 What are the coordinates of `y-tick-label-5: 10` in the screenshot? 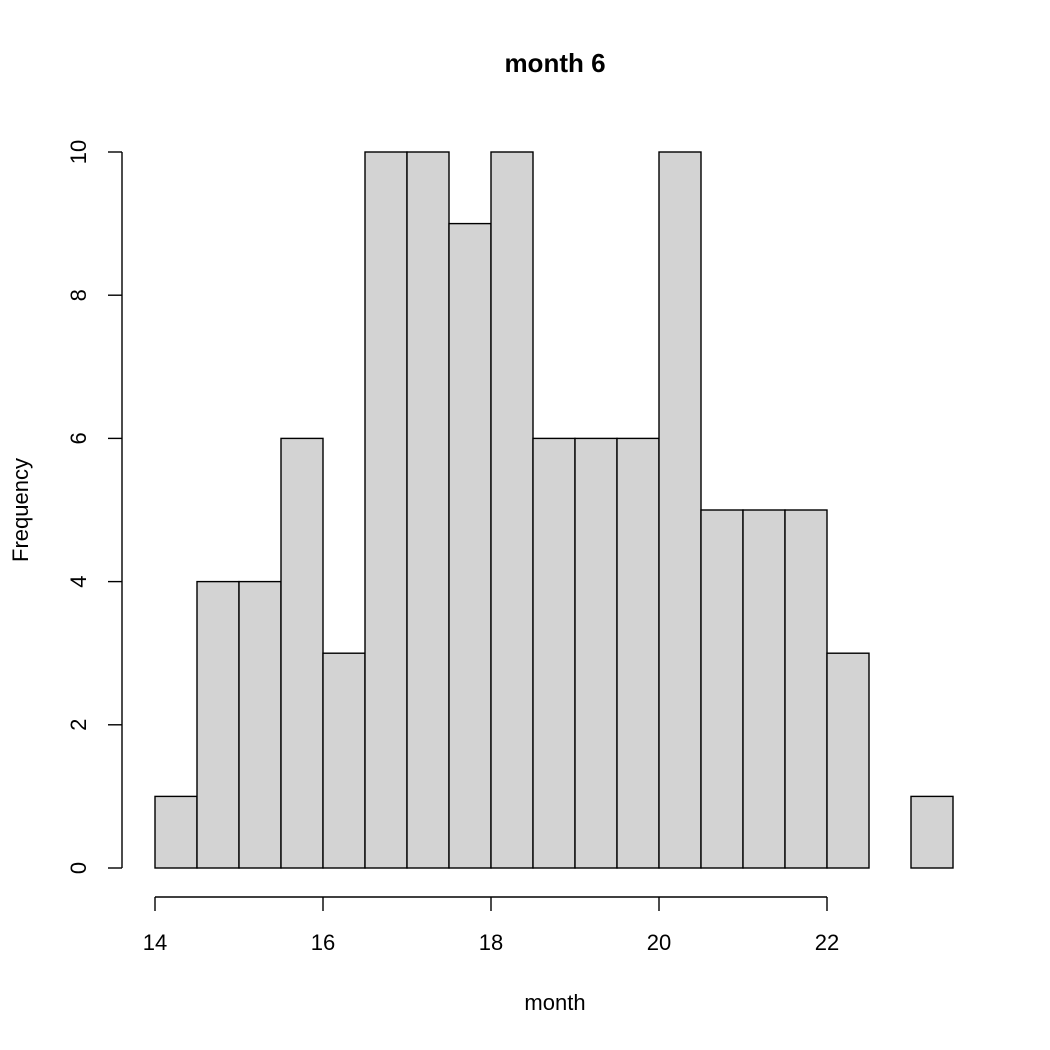 It's located at (78, 152).